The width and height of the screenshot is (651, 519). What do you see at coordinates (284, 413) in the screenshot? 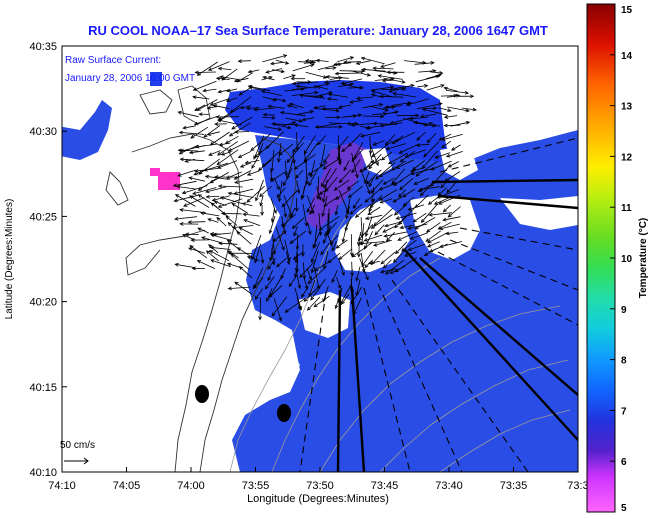
I see `station-marker` at bounding box center [284, 413].